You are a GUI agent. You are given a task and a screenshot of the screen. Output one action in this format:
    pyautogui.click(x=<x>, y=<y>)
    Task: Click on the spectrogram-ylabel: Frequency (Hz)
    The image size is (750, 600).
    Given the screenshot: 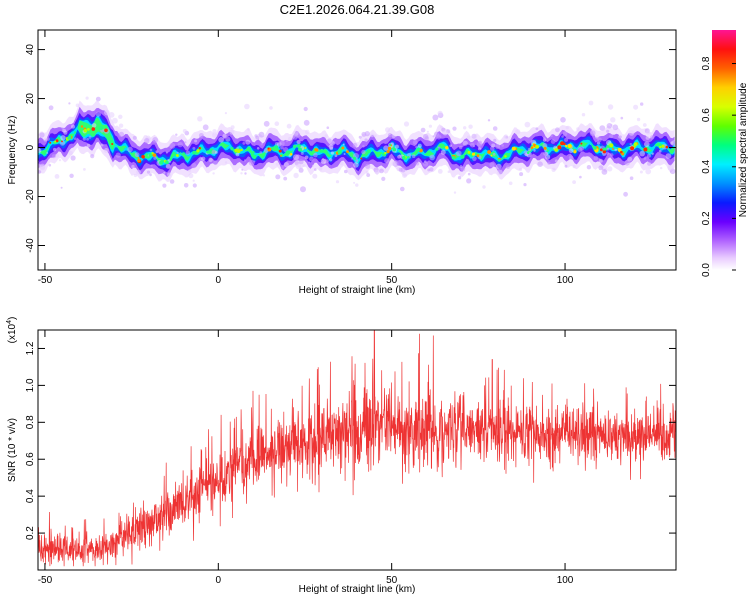 What is the action you would take?
    pyautogui.click(x=12, y=150)
    